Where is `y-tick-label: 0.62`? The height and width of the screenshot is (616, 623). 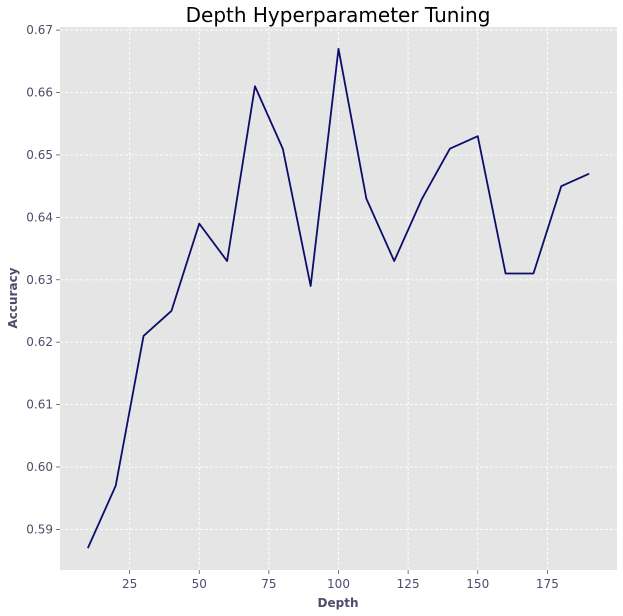
y-tick-label: 0.62 is located at coordinates (39, 342).